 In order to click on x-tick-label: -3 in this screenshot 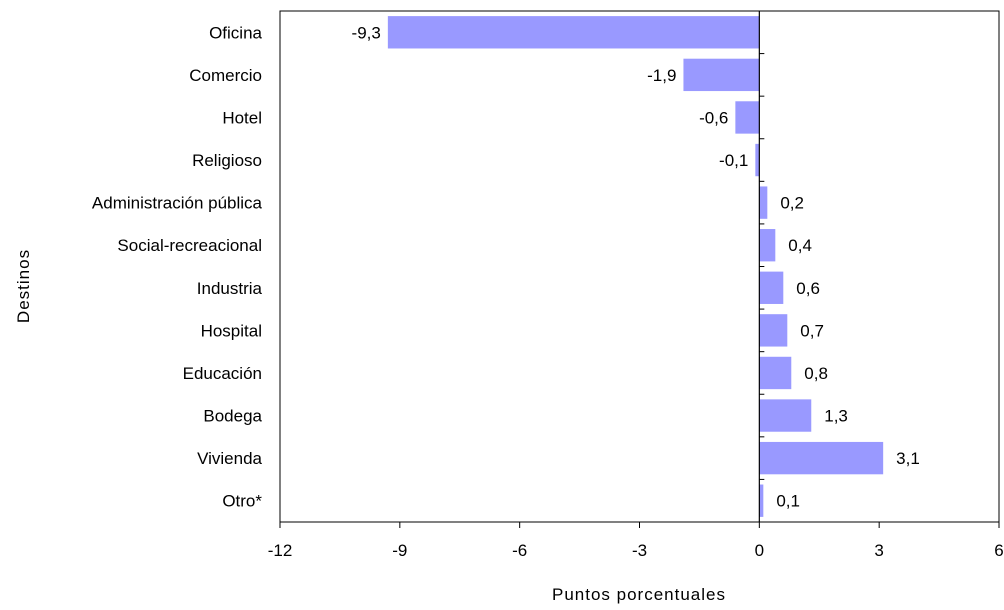, I will do `click(639, 550)`.